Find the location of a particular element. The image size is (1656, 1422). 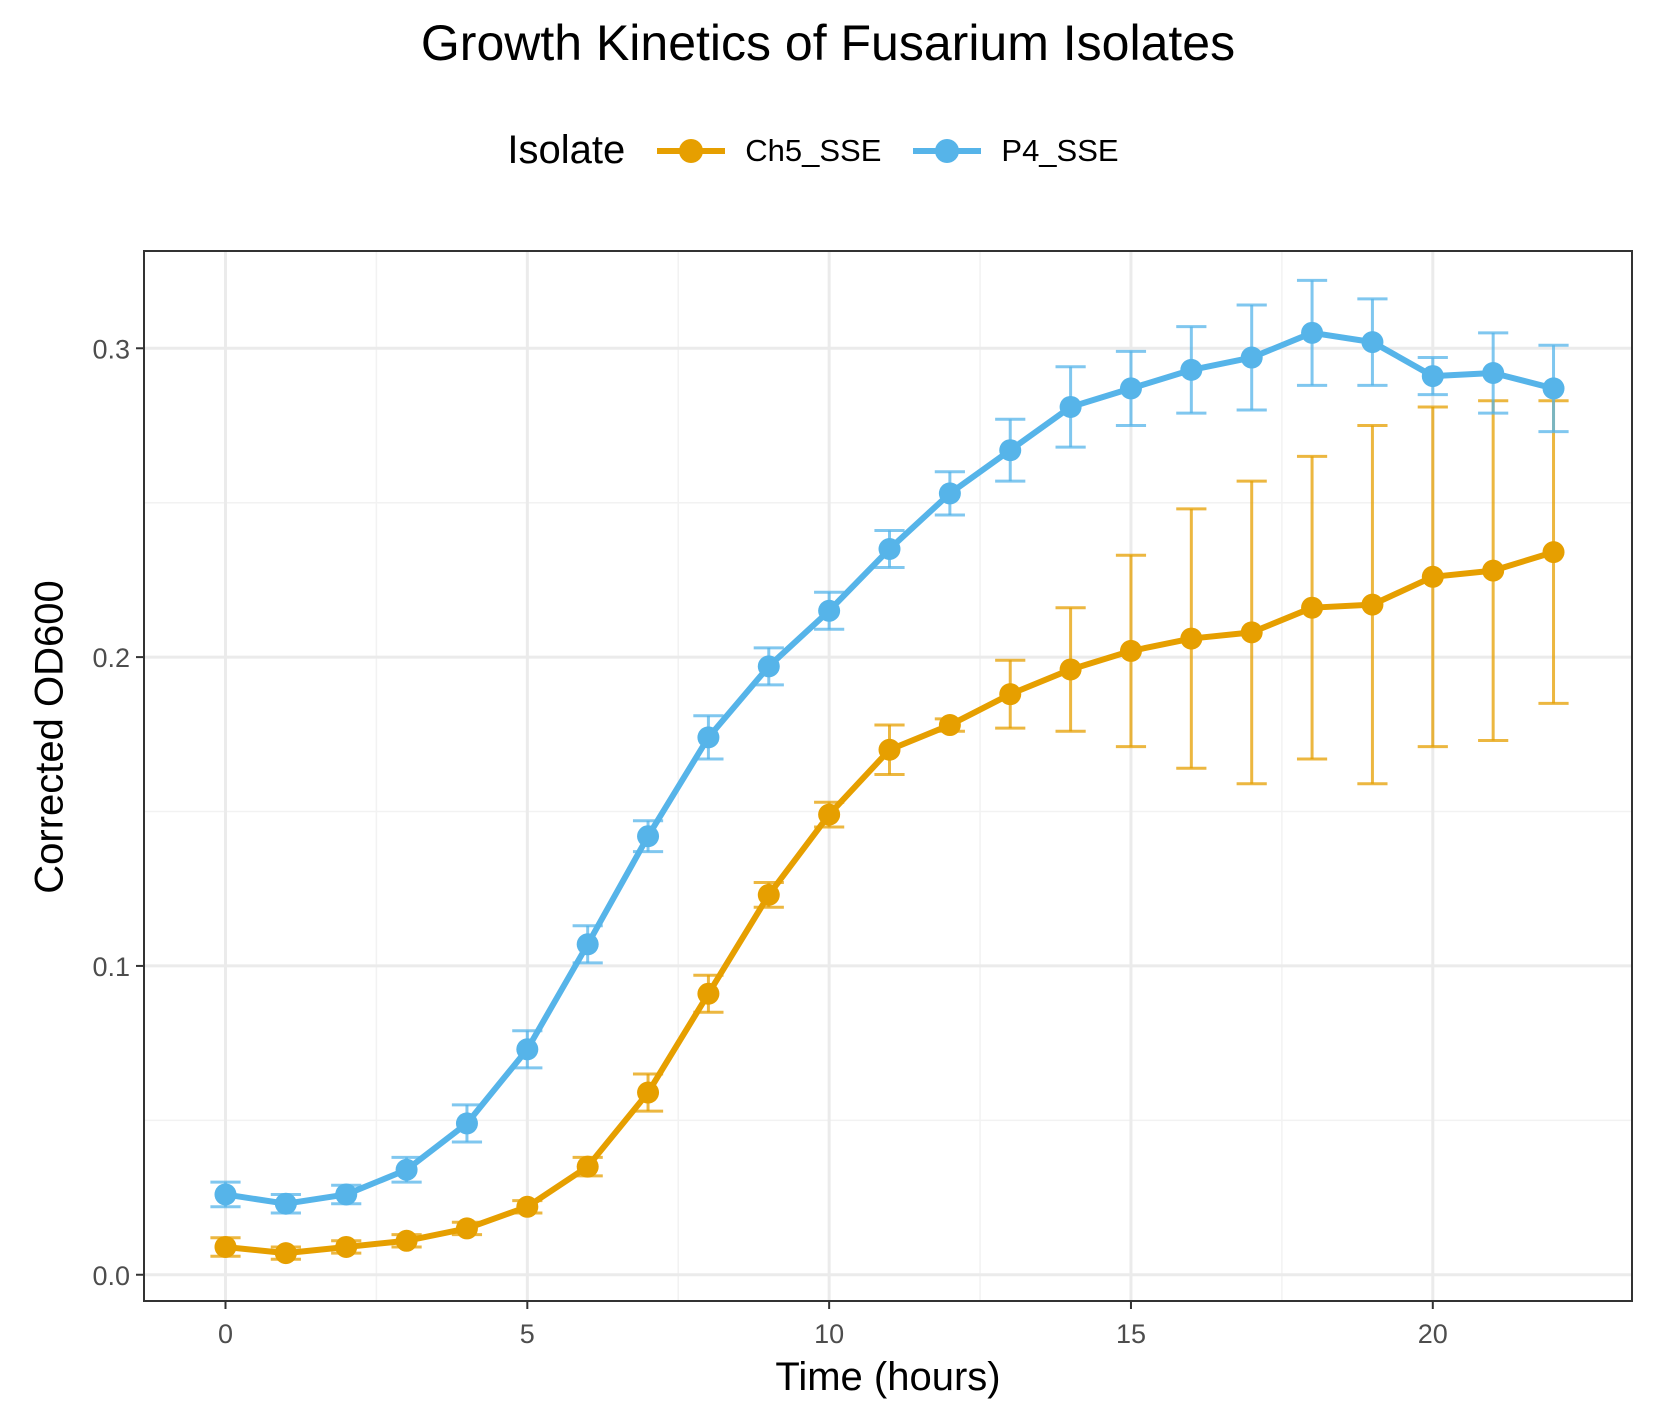

legend-item-p4: P4_SSE is located at coordinates (1015, 151).